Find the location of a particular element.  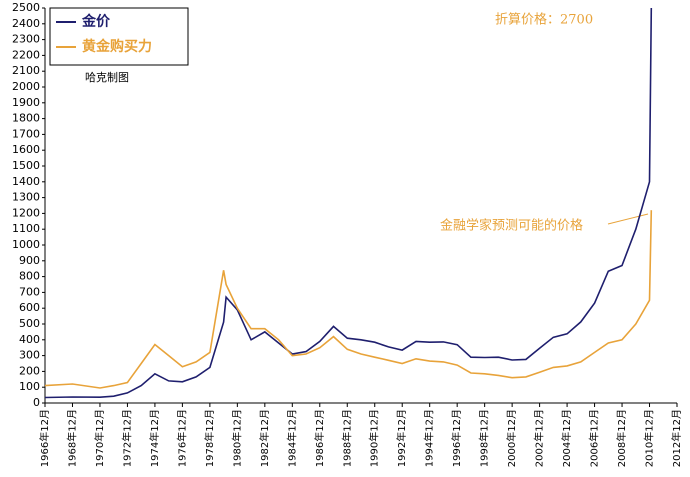

x-tick-label: 2010年12月 is located at coordinates (649, 438).